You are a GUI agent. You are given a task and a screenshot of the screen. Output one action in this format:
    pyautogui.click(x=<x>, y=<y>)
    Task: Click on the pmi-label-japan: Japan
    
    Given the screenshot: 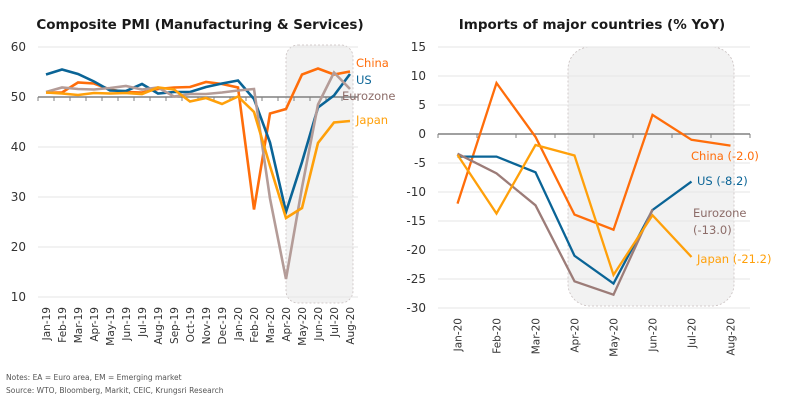 What is the action you would take?
    pyautogui.click(x=371, y=120)
    